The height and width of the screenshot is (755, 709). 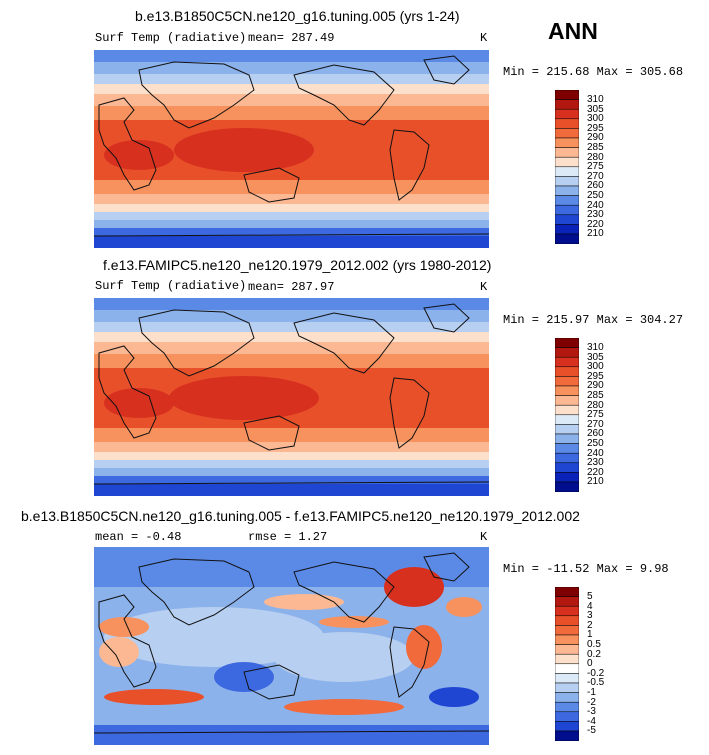 What do you see at coordinates (567, 664) in the screenshot?
I see `panel-3-colorbar-swatches` at bounding box center [567, 664].